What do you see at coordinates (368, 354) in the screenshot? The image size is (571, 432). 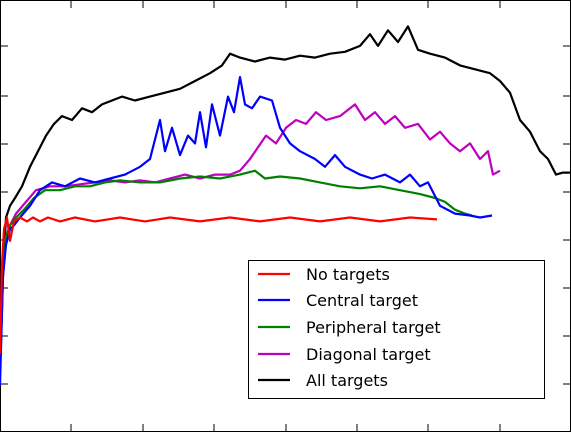 I see `legend-label-diagonal-target: Diagonal target` at bounding box center [368, 354].